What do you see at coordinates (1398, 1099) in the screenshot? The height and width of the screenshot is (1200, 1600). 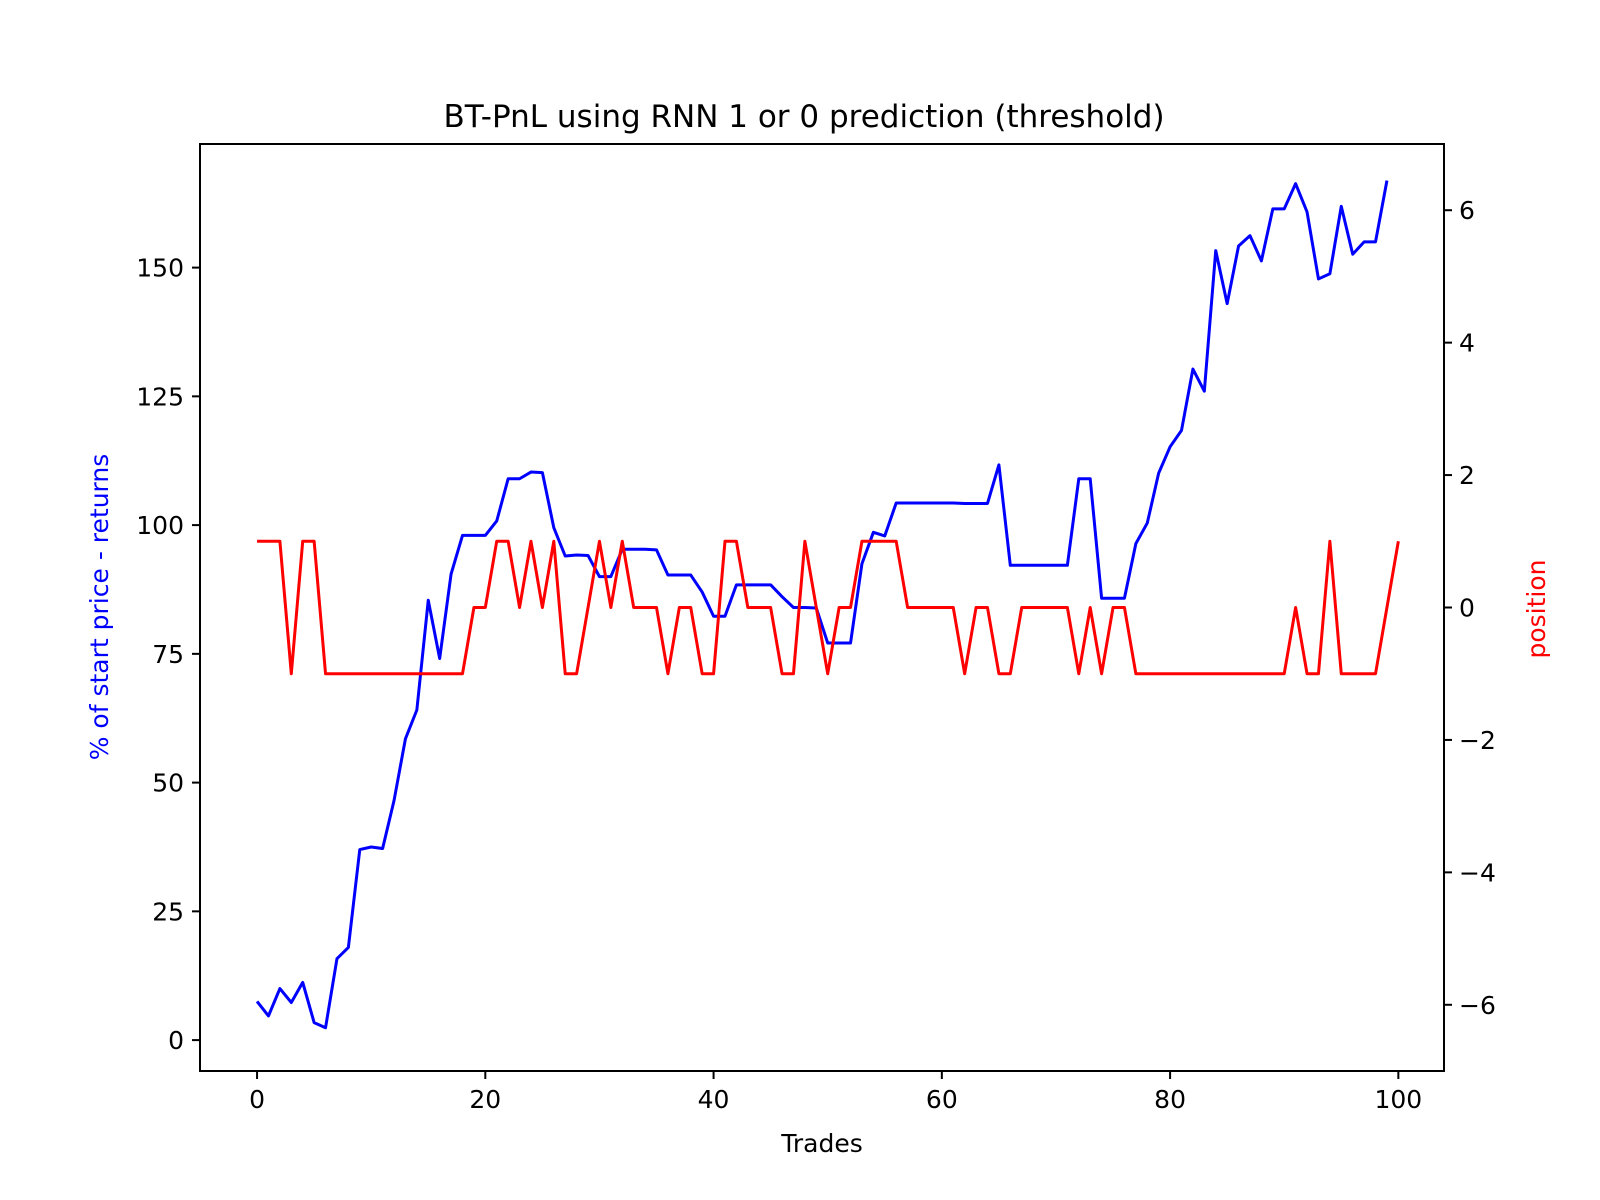 I see `x-tick-label: 100` at bounding box center [1398, 1099].